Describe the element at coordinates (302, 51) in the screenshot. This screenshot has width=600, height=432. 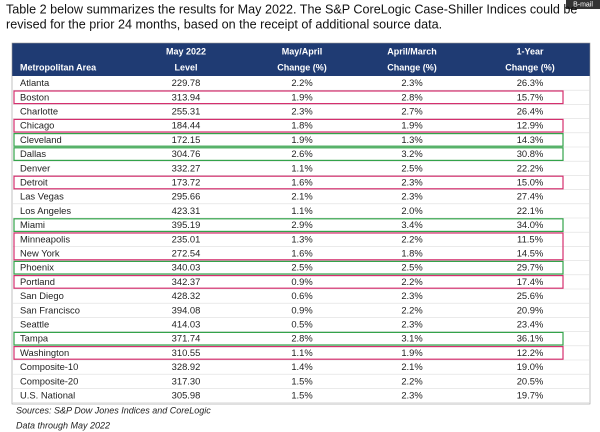
I see `column-header: May/April` at that location.